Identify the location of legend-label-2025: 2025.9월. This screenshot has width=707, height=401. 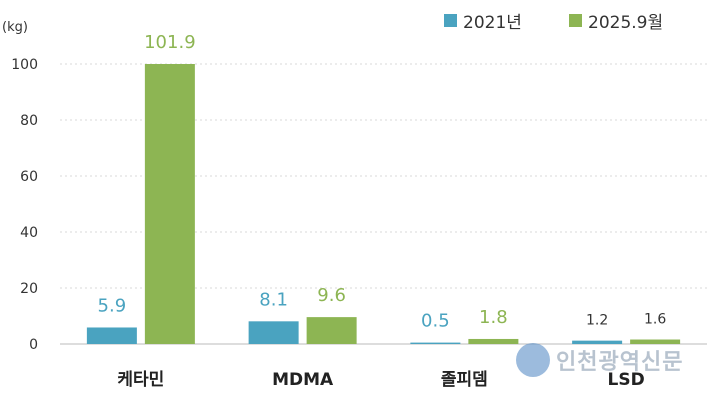
(626, 23).